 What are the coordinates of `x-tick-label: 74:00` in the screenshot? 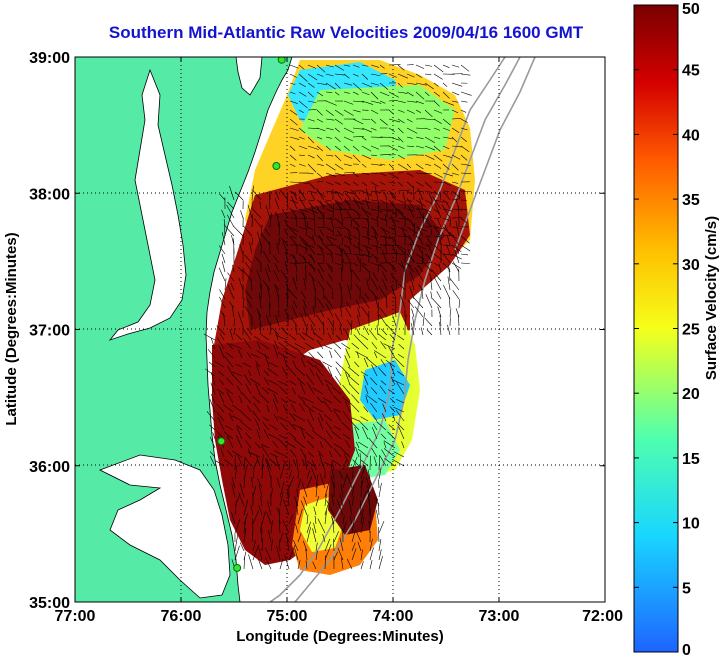 It's located at (393, 616).